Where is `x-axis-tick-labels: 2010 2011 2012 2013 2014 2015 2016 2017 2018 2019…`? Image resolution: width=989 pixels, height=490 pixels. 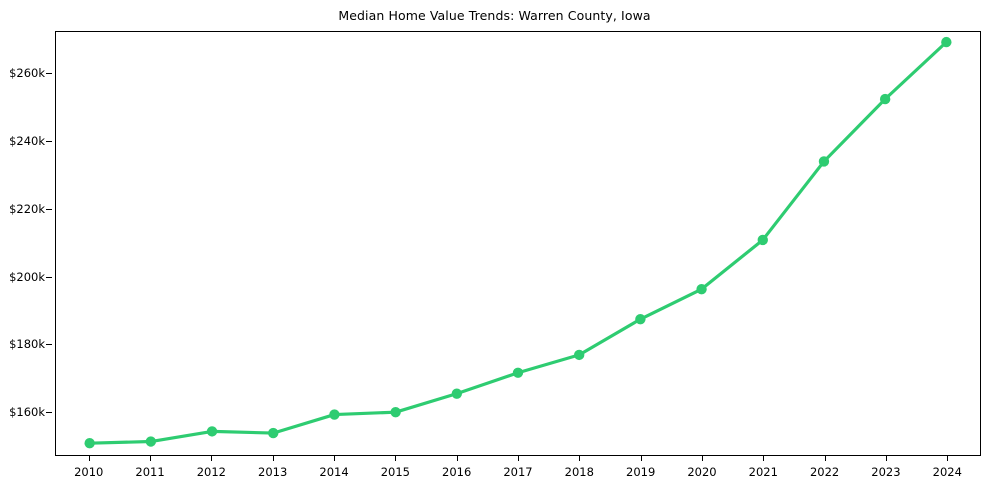 x-axis-tick-labels: 2010 2011 2012 2013 2014 2015 2016 2017 2018 2019… is located at coordinates (494, 473).